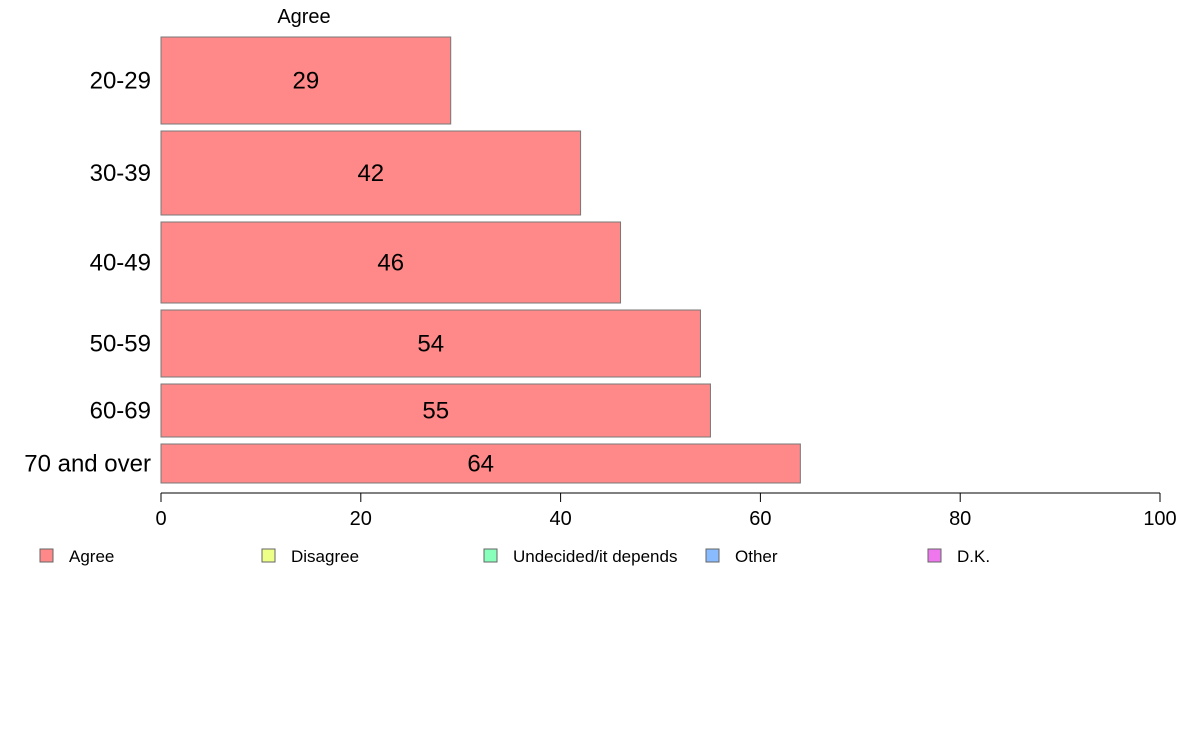 This screenshot has width=1188, height=736. I want to click on value-label: 42, so click(370, 173).